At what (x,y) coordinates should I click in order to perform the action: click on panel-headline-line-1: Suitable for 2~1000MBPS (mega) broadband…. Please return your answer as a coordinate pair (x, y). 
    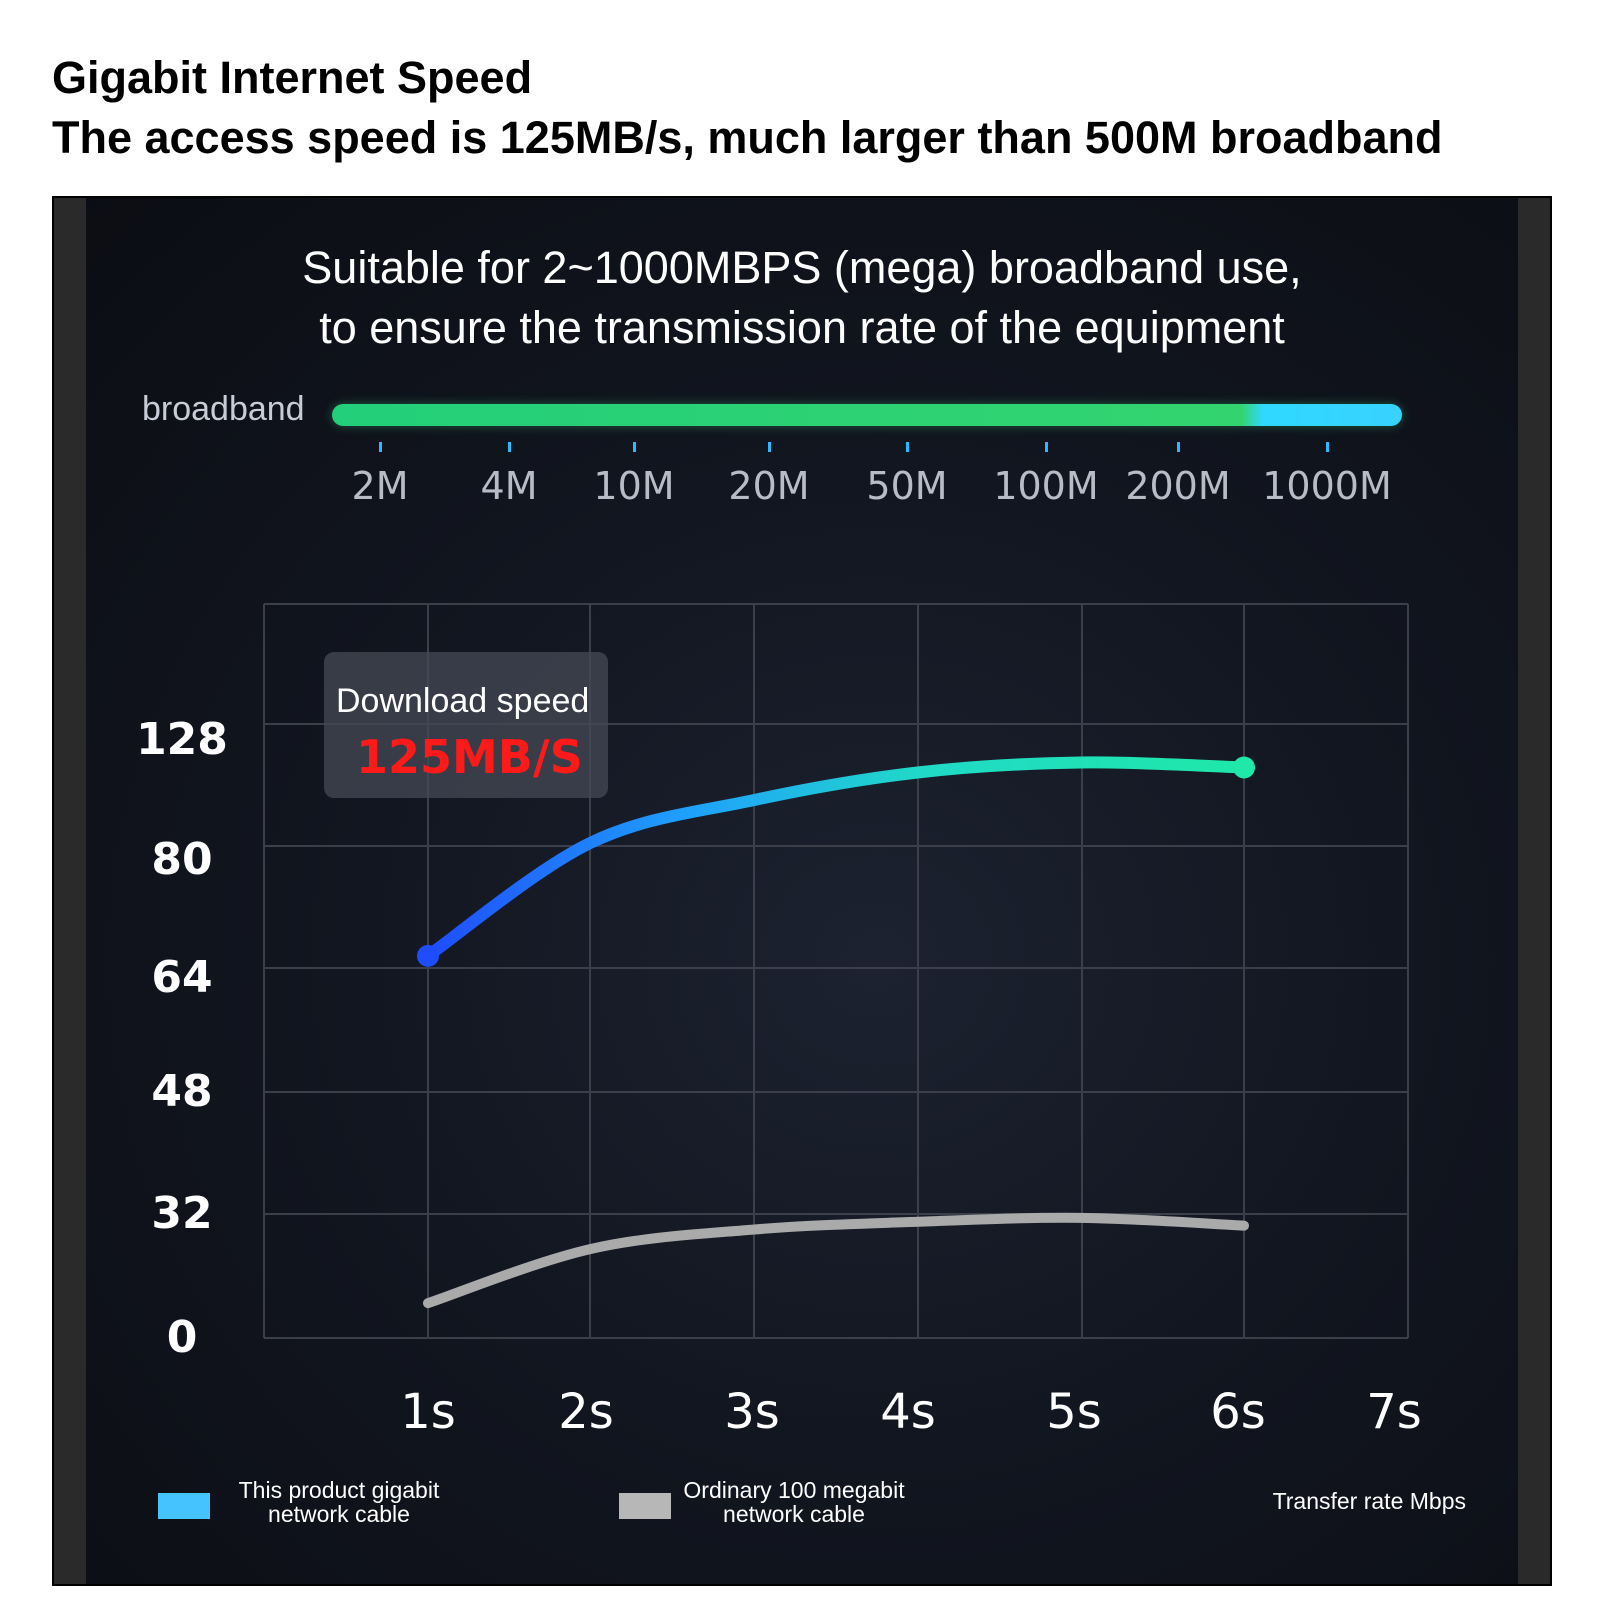
    Looking at the image, I should click on (802, 267).